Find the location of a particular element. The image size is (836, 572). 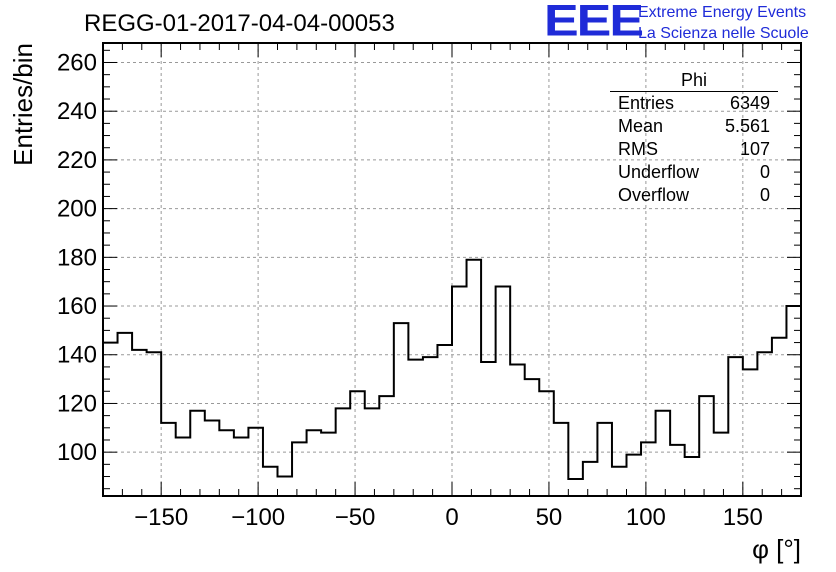

stats-label: Mean is located at coordinates (641, 126).